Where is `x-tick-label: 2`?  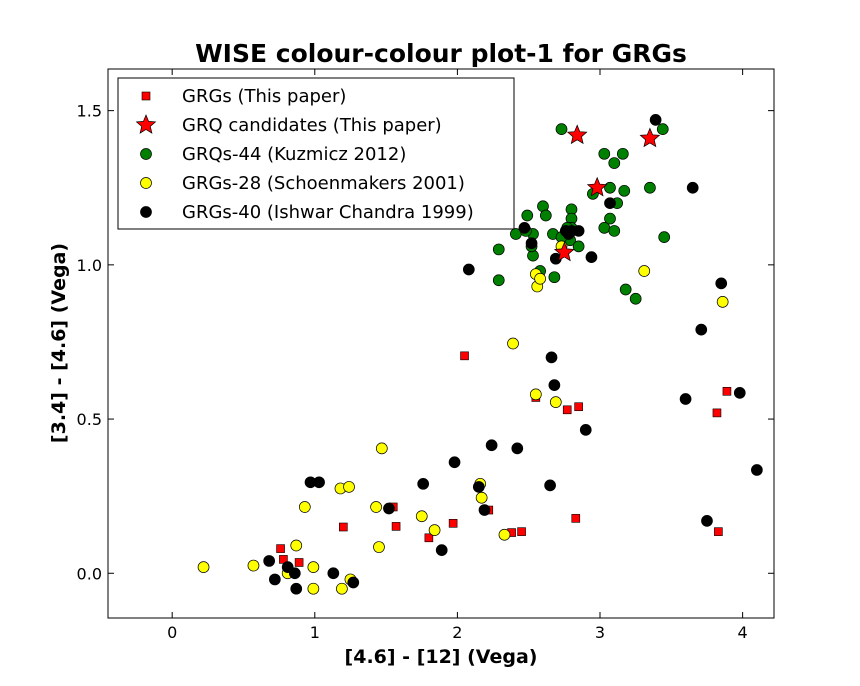 x-tick-label: 2 is located at coordinates (457, 632).